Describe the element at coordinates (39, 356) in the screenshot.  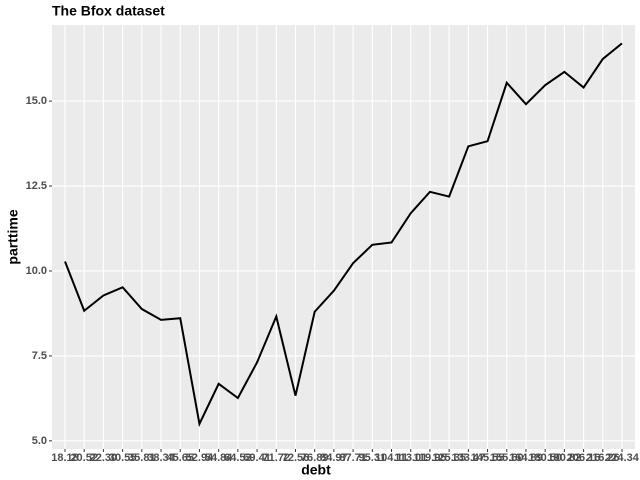
I see `y-tick-label: 7.5` at that location.